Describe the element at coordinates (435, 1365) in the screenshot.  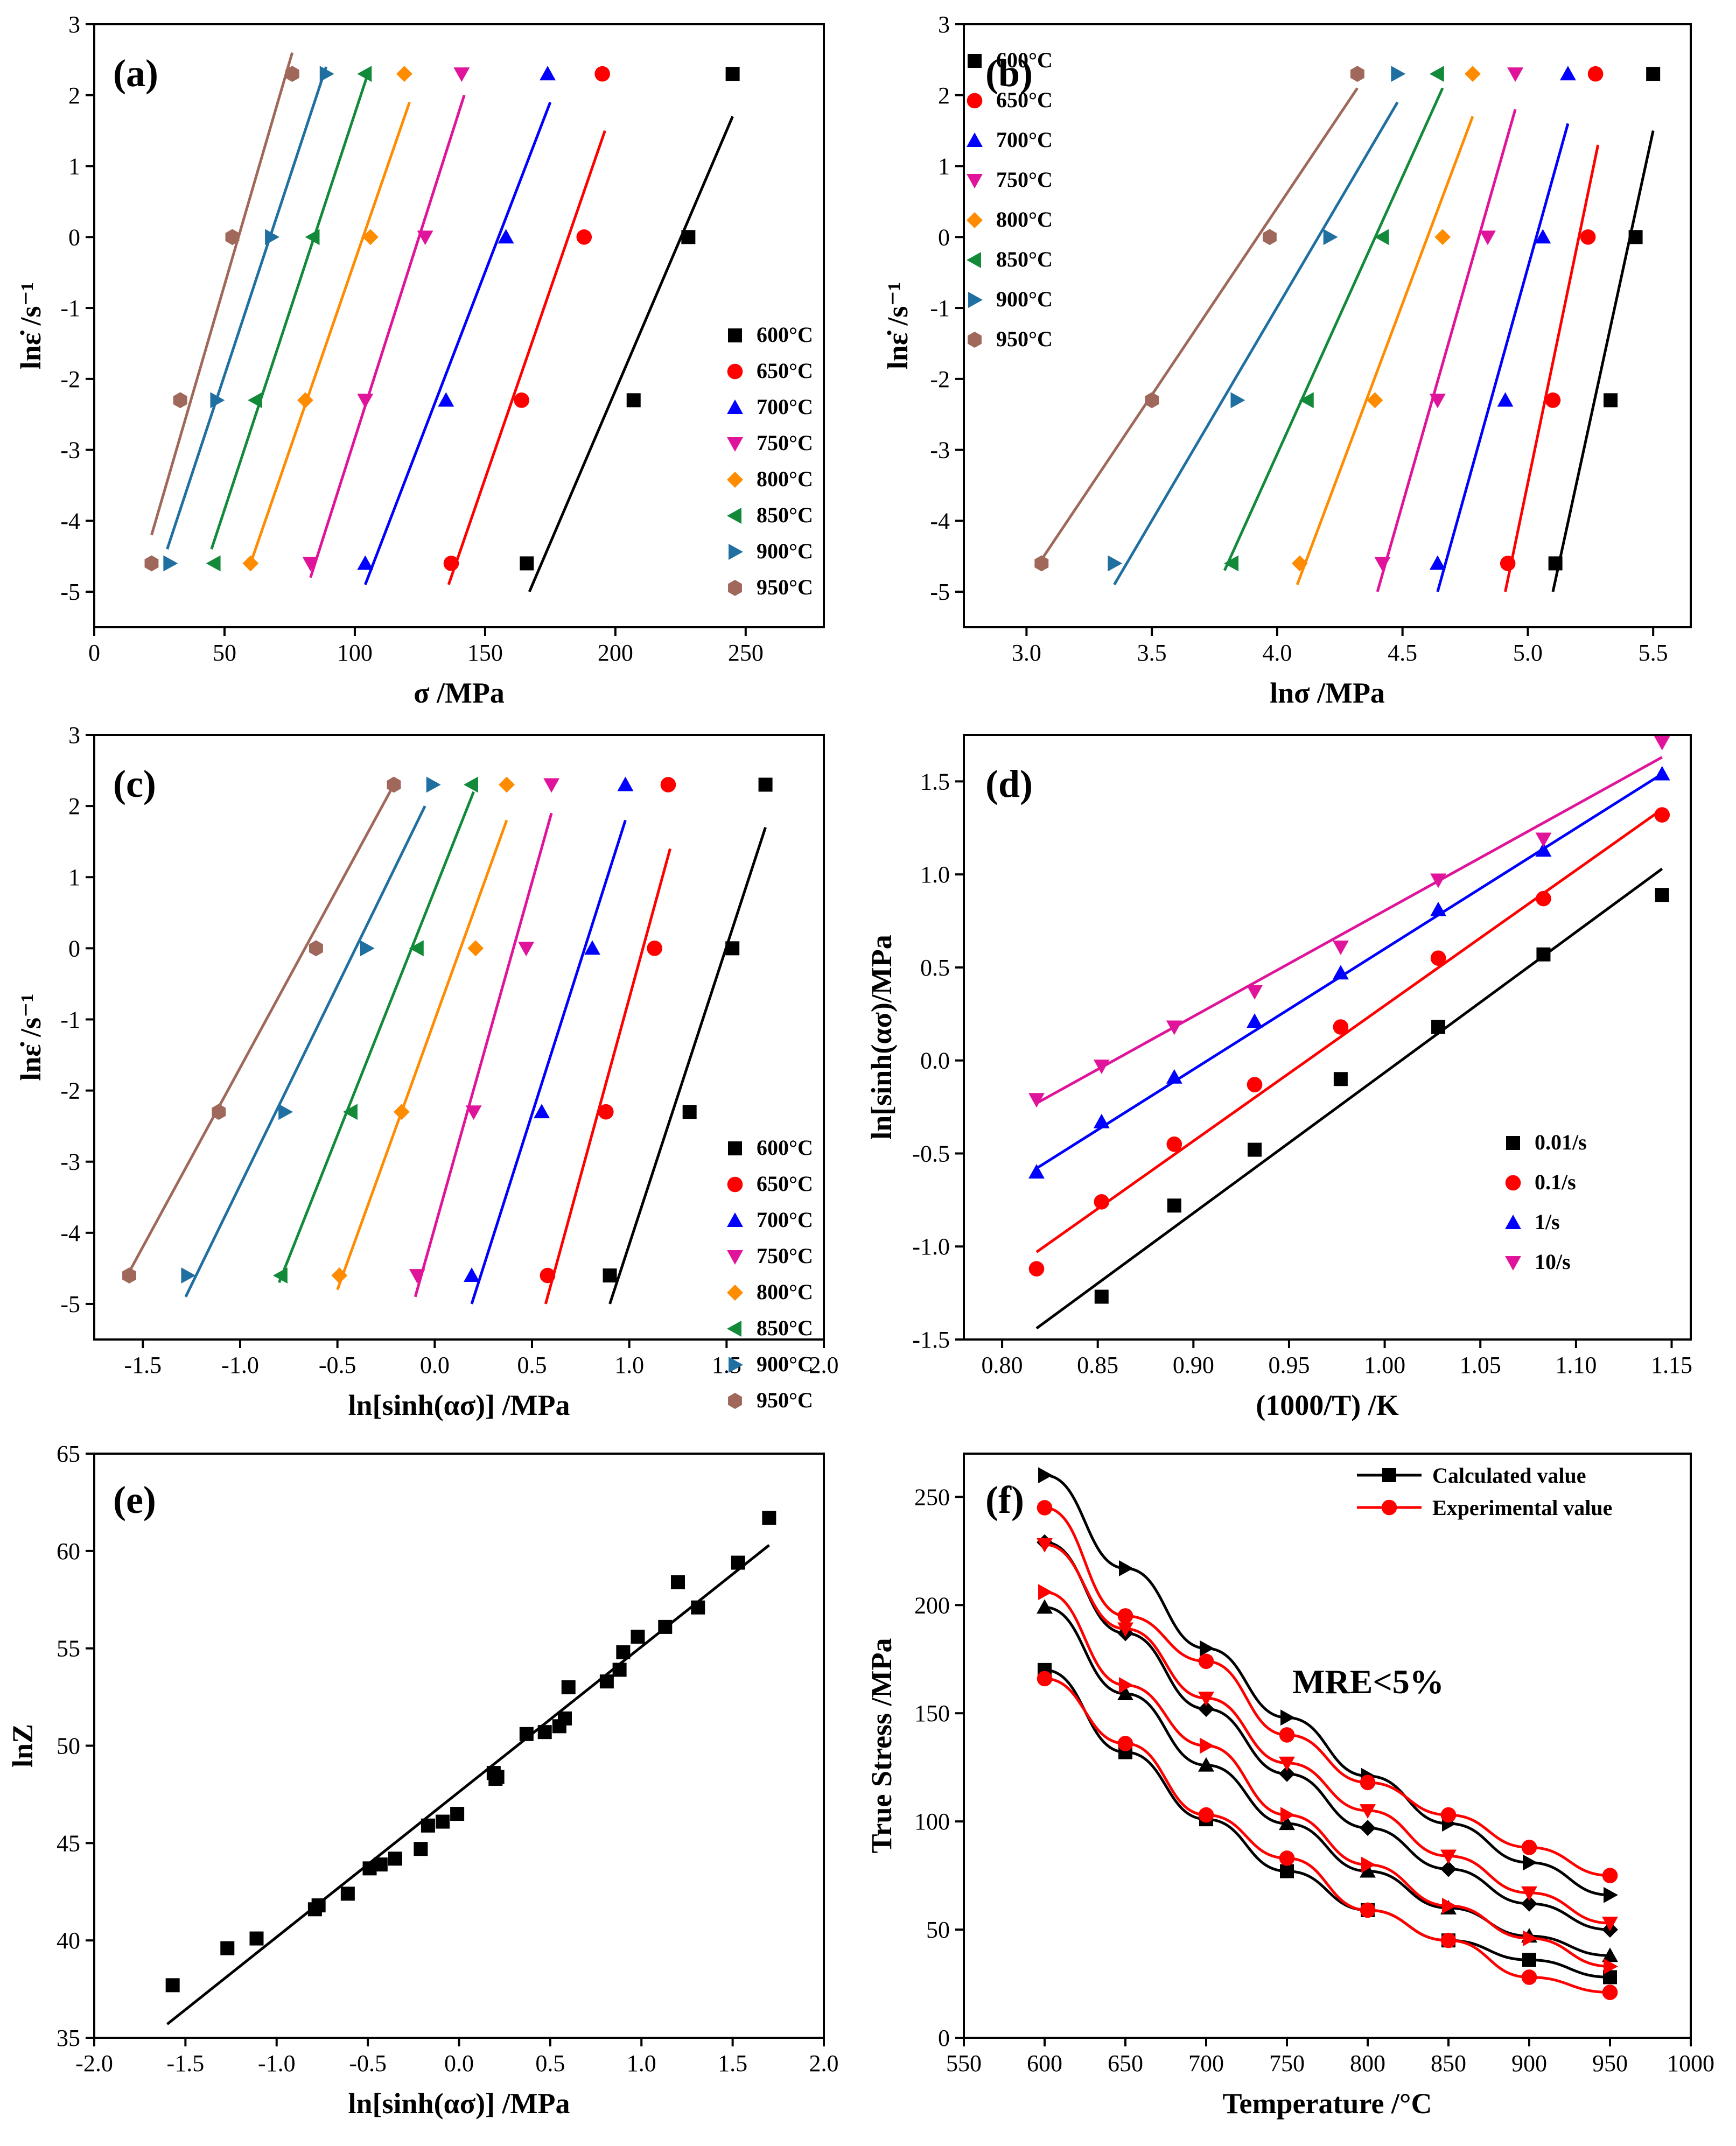
I see `x-tick-label: 0.0` at that location.